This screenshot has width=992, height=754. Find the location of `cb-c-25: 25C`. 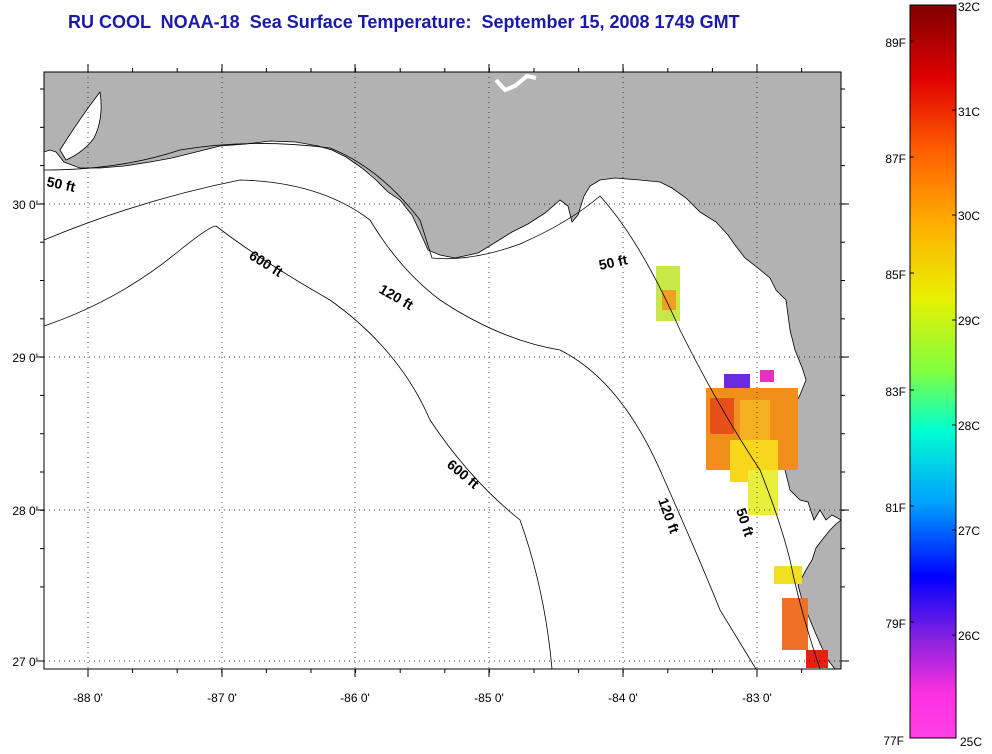

cb-c-25: 25C is located at coordinates (971, 742).